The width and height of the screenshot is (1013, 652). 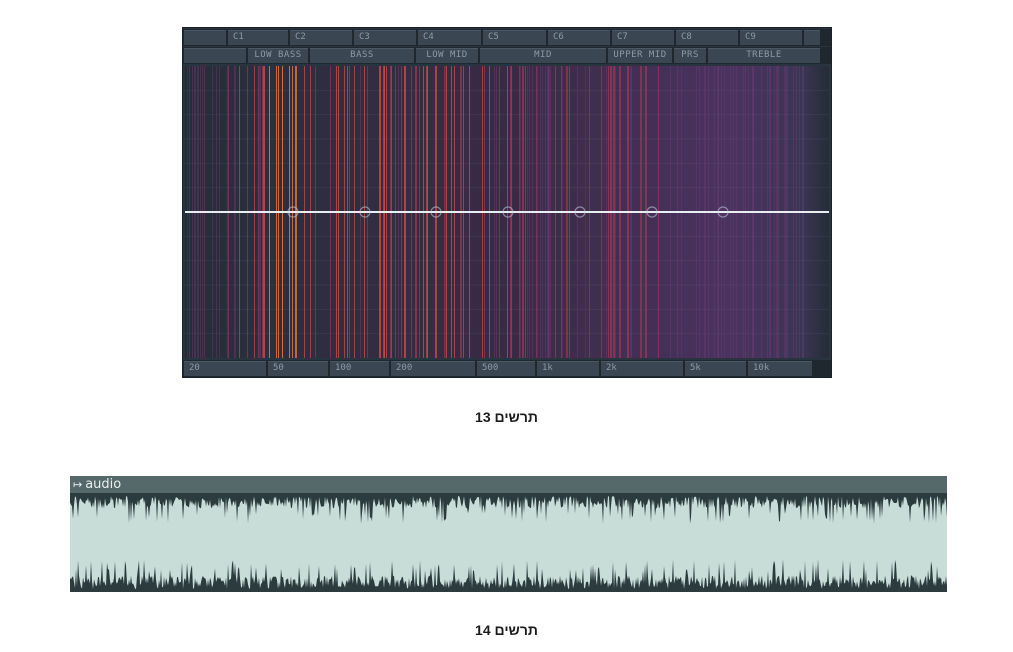 I want to click on band-cell: LOW MID, so click(x=447, y=55).